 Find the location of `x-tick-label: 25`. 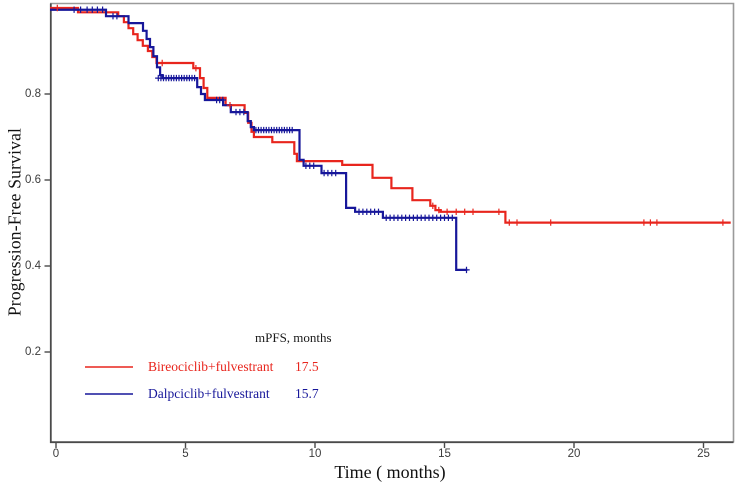

x-tick-label: 25 is located at coordinates (703, 454).